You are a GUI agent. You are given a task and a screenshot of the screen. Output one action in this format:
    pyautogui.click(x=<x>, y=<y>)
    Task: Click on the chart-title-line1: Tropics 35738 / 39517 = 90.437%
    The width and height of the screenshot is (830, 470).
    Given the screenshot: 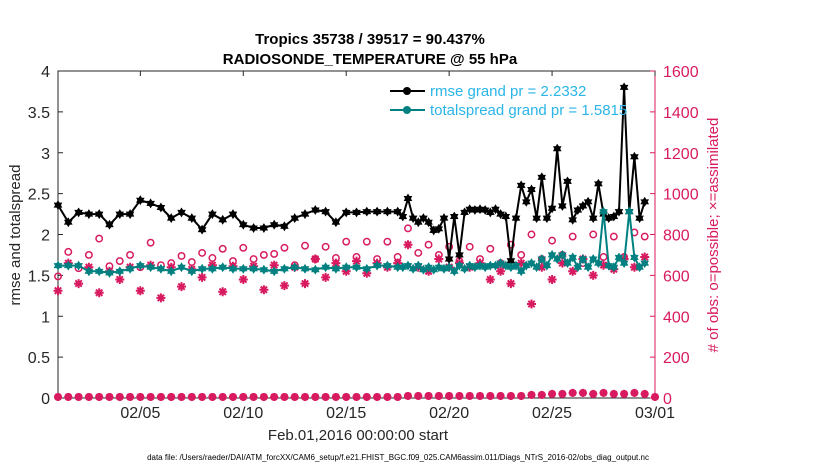 What is the action you would take?
    pyautogui.click(x=370, y=39)
    